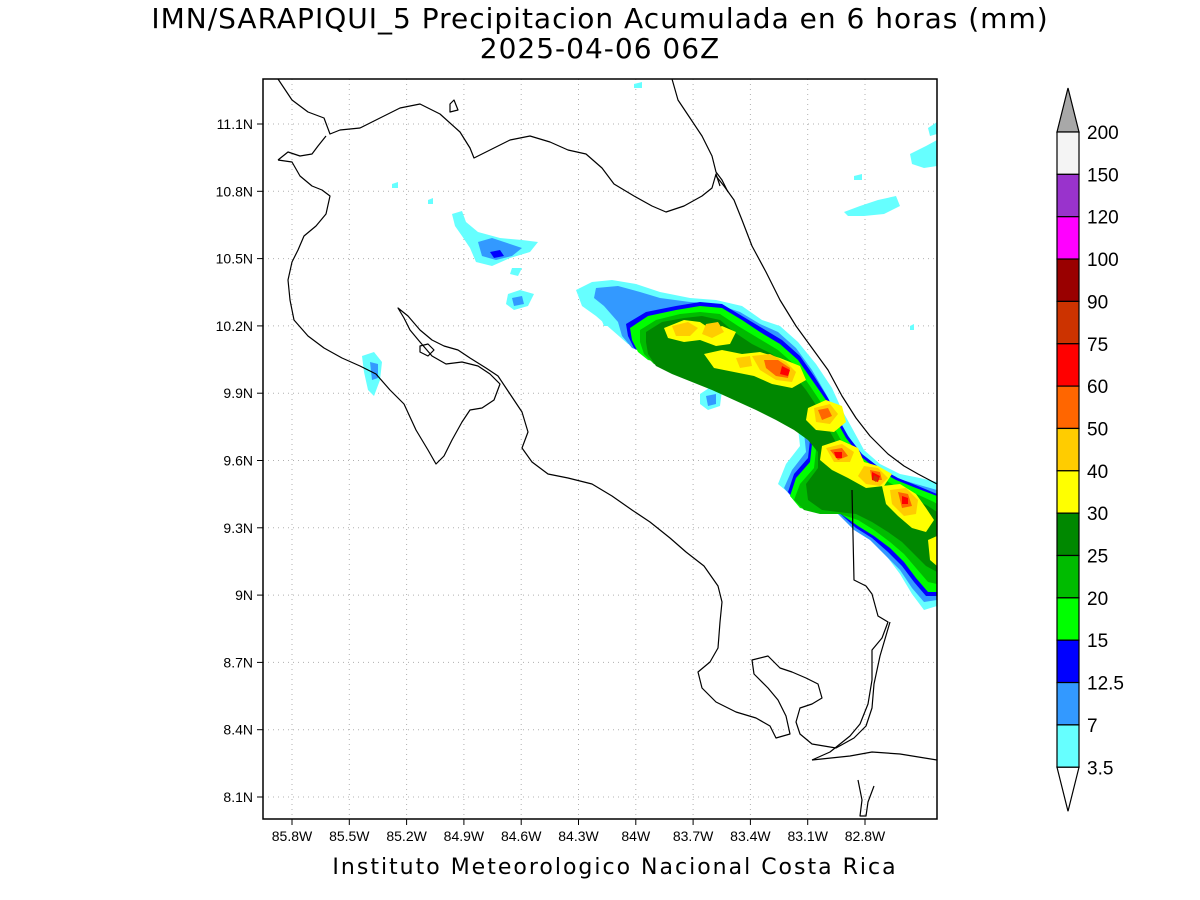 The image size is (1200, 900). What do you see at coordinates (700, 136) in the screenshot?
I see `nicaragua-caribbean-coast` at bounding box center [700, 136].